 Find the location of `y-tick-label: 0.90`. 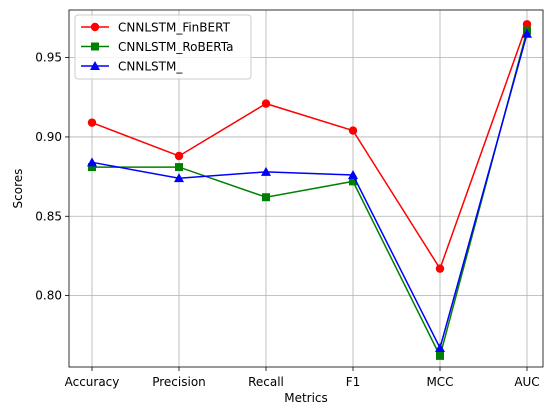

y-tick-label: 0.90 is located at coordinates (48, 137).